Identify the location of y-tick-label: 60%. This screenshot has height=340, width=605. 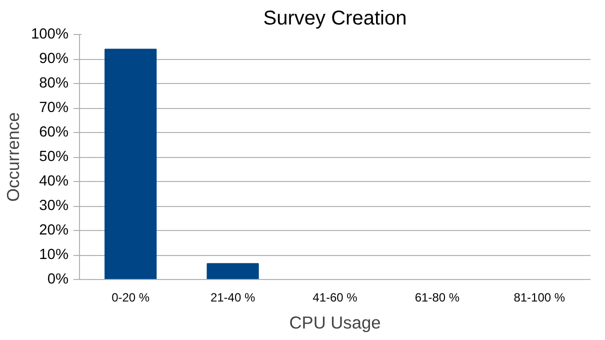
(54, 132).